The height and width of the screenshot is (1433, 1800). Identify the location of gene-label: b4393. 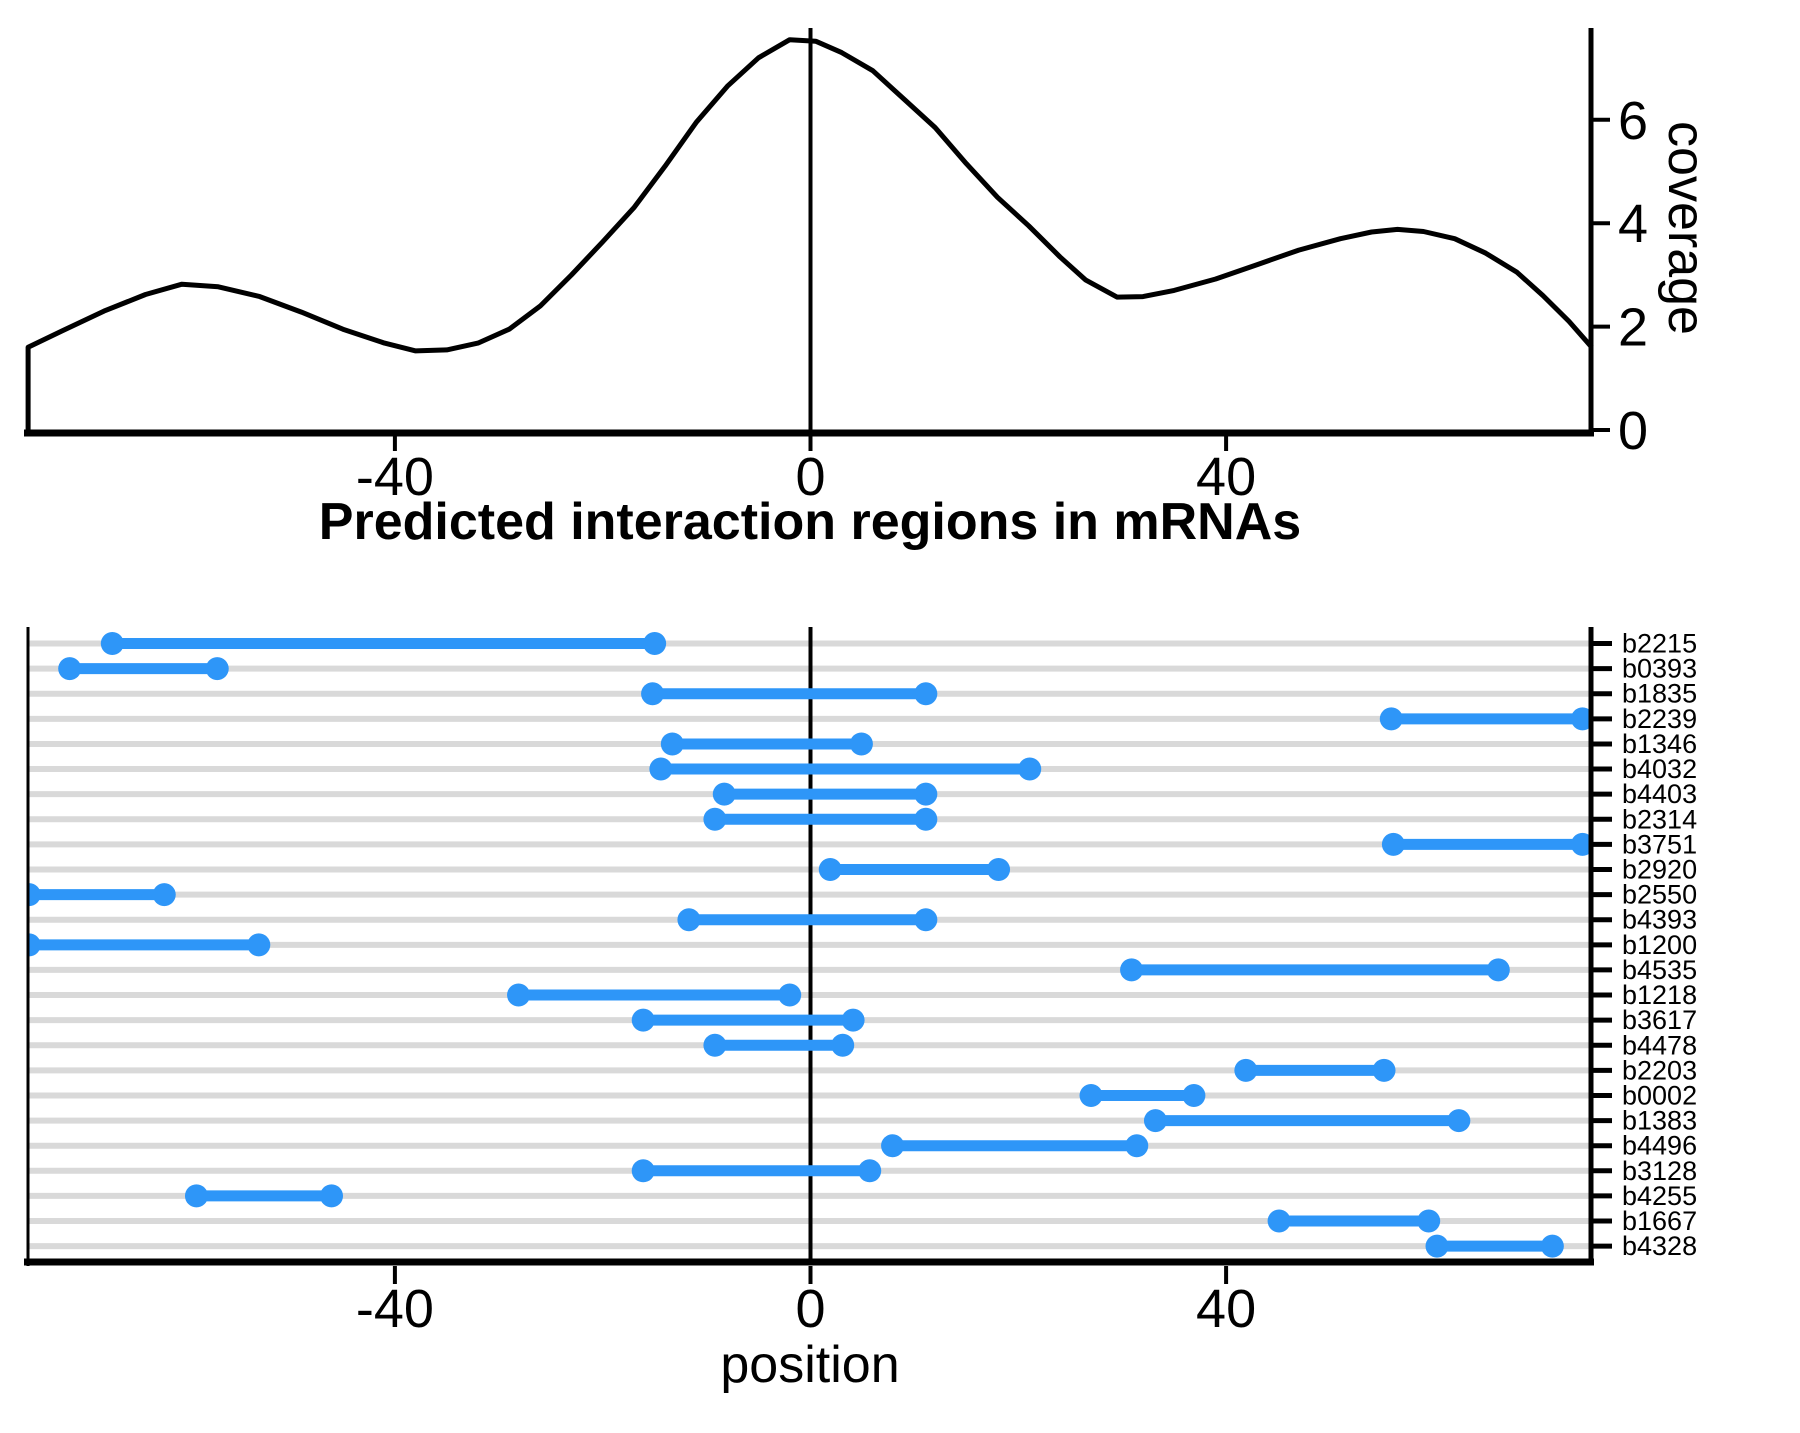
(1659, 920).